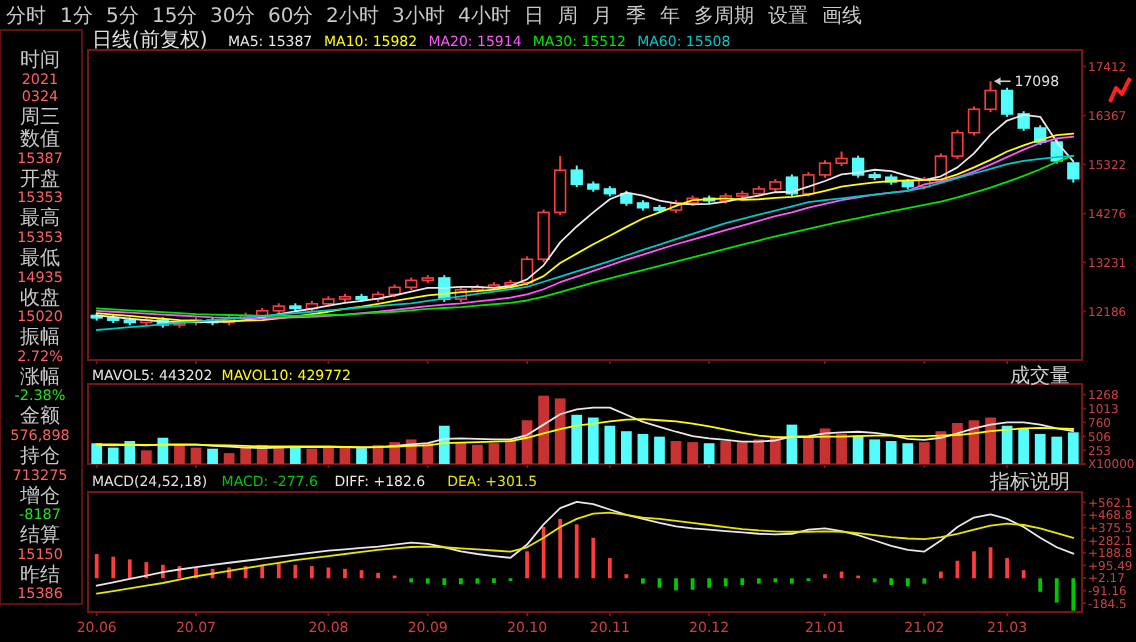 This screenshot has height=642, width=1136. Describe the element at coordinates (40, 259) in the screenshot. I see `text: 最低` at that location.